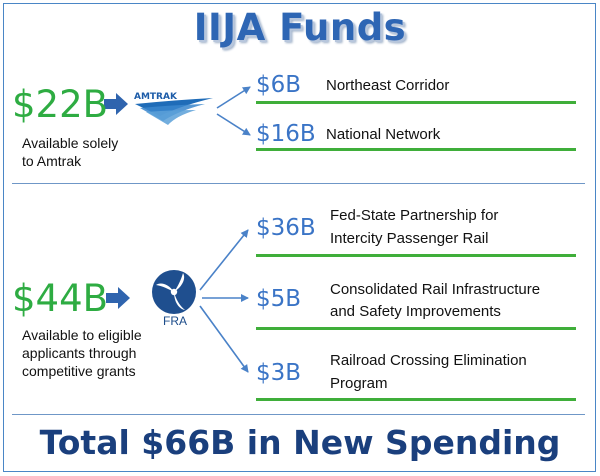  What do you see at coordinates (359, 383) in the screenshot?
I see `fra-item-label: Program` at bounding box center [359, 383].